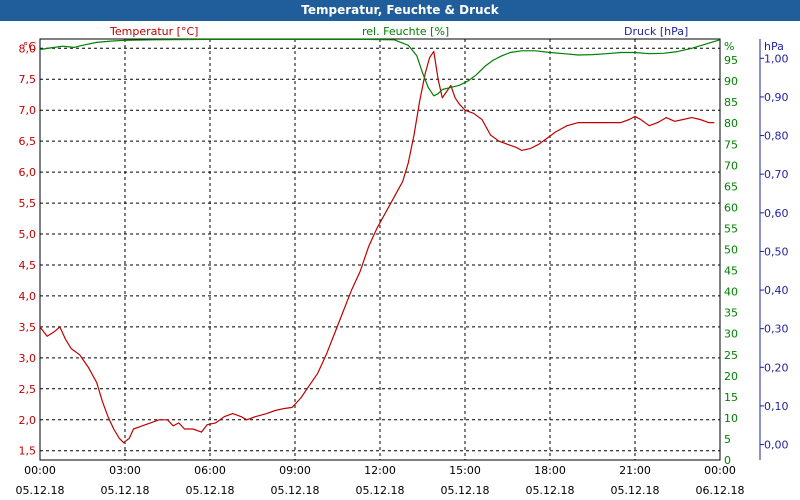 Image resolution: width=800 pixels, height=500 pixels. What do you see at coordinates (731, 186) in the screenshot?
I see `y-right-humidity-tick-label: 65` at bounding box center [731, 186].